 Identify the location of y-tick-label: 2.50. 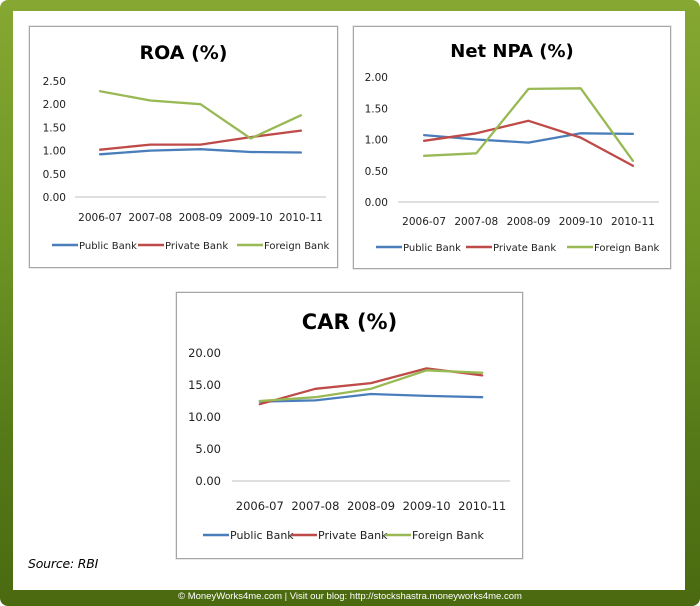
(54, 82).